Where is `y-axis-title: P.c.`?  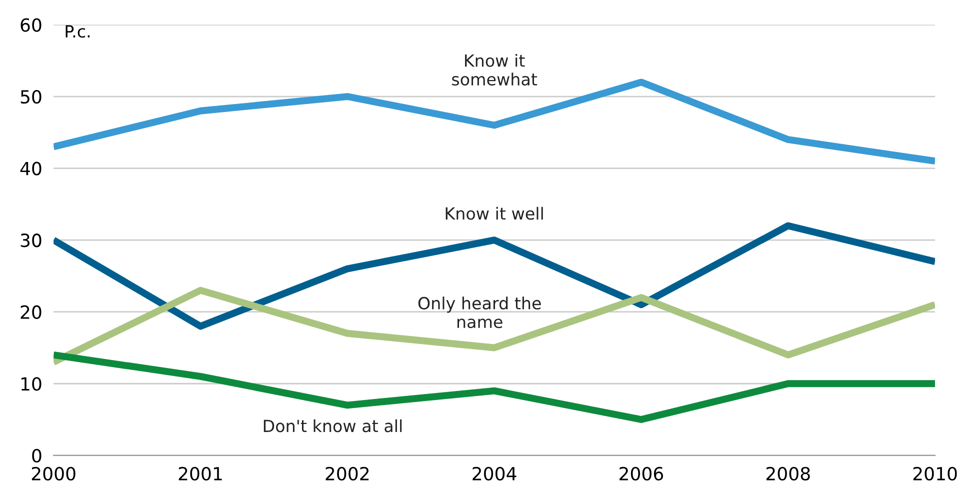 y-axis-title: P.c. is located at coordinates (78, 31).